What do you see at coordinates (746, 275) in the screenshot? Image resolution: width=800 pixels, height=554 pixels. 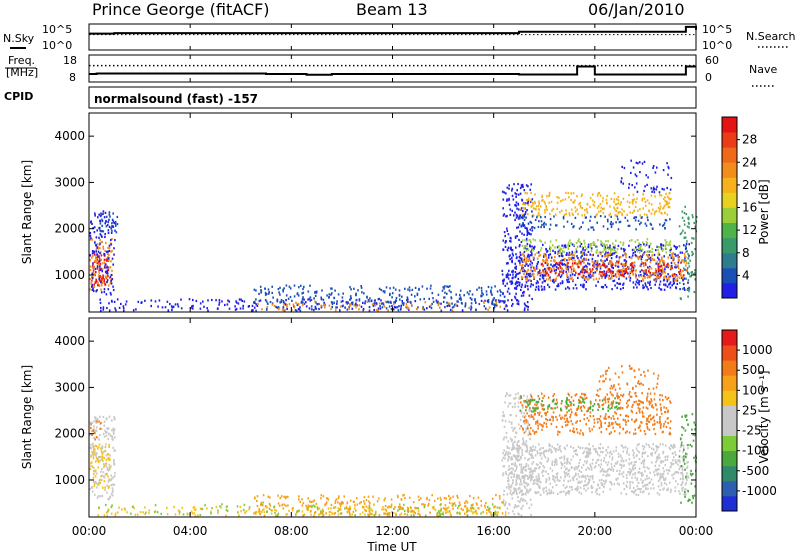 I see `colorbar-tick-label: 4` at bounding box center [746, 275].